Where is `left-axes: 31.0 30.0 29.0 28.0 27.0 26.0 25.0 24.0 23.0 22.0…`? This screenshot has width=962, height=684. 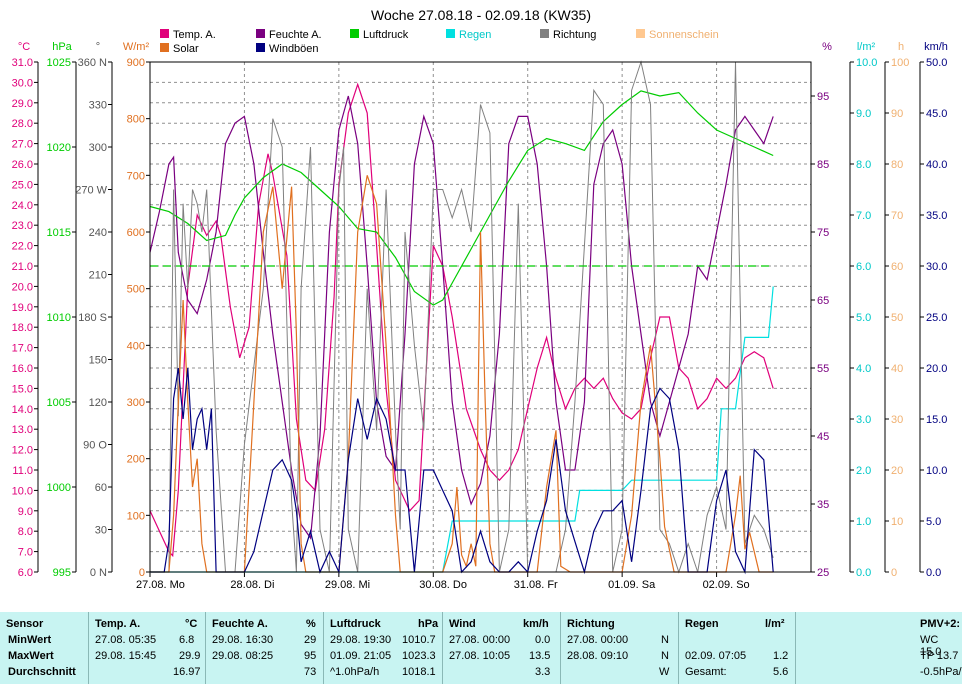
left-axes: 31.0 30.0 29.0 28.0 27.0 26.0 25.0 24.0 23.0 22.0… is located at coordinates (81, 318).